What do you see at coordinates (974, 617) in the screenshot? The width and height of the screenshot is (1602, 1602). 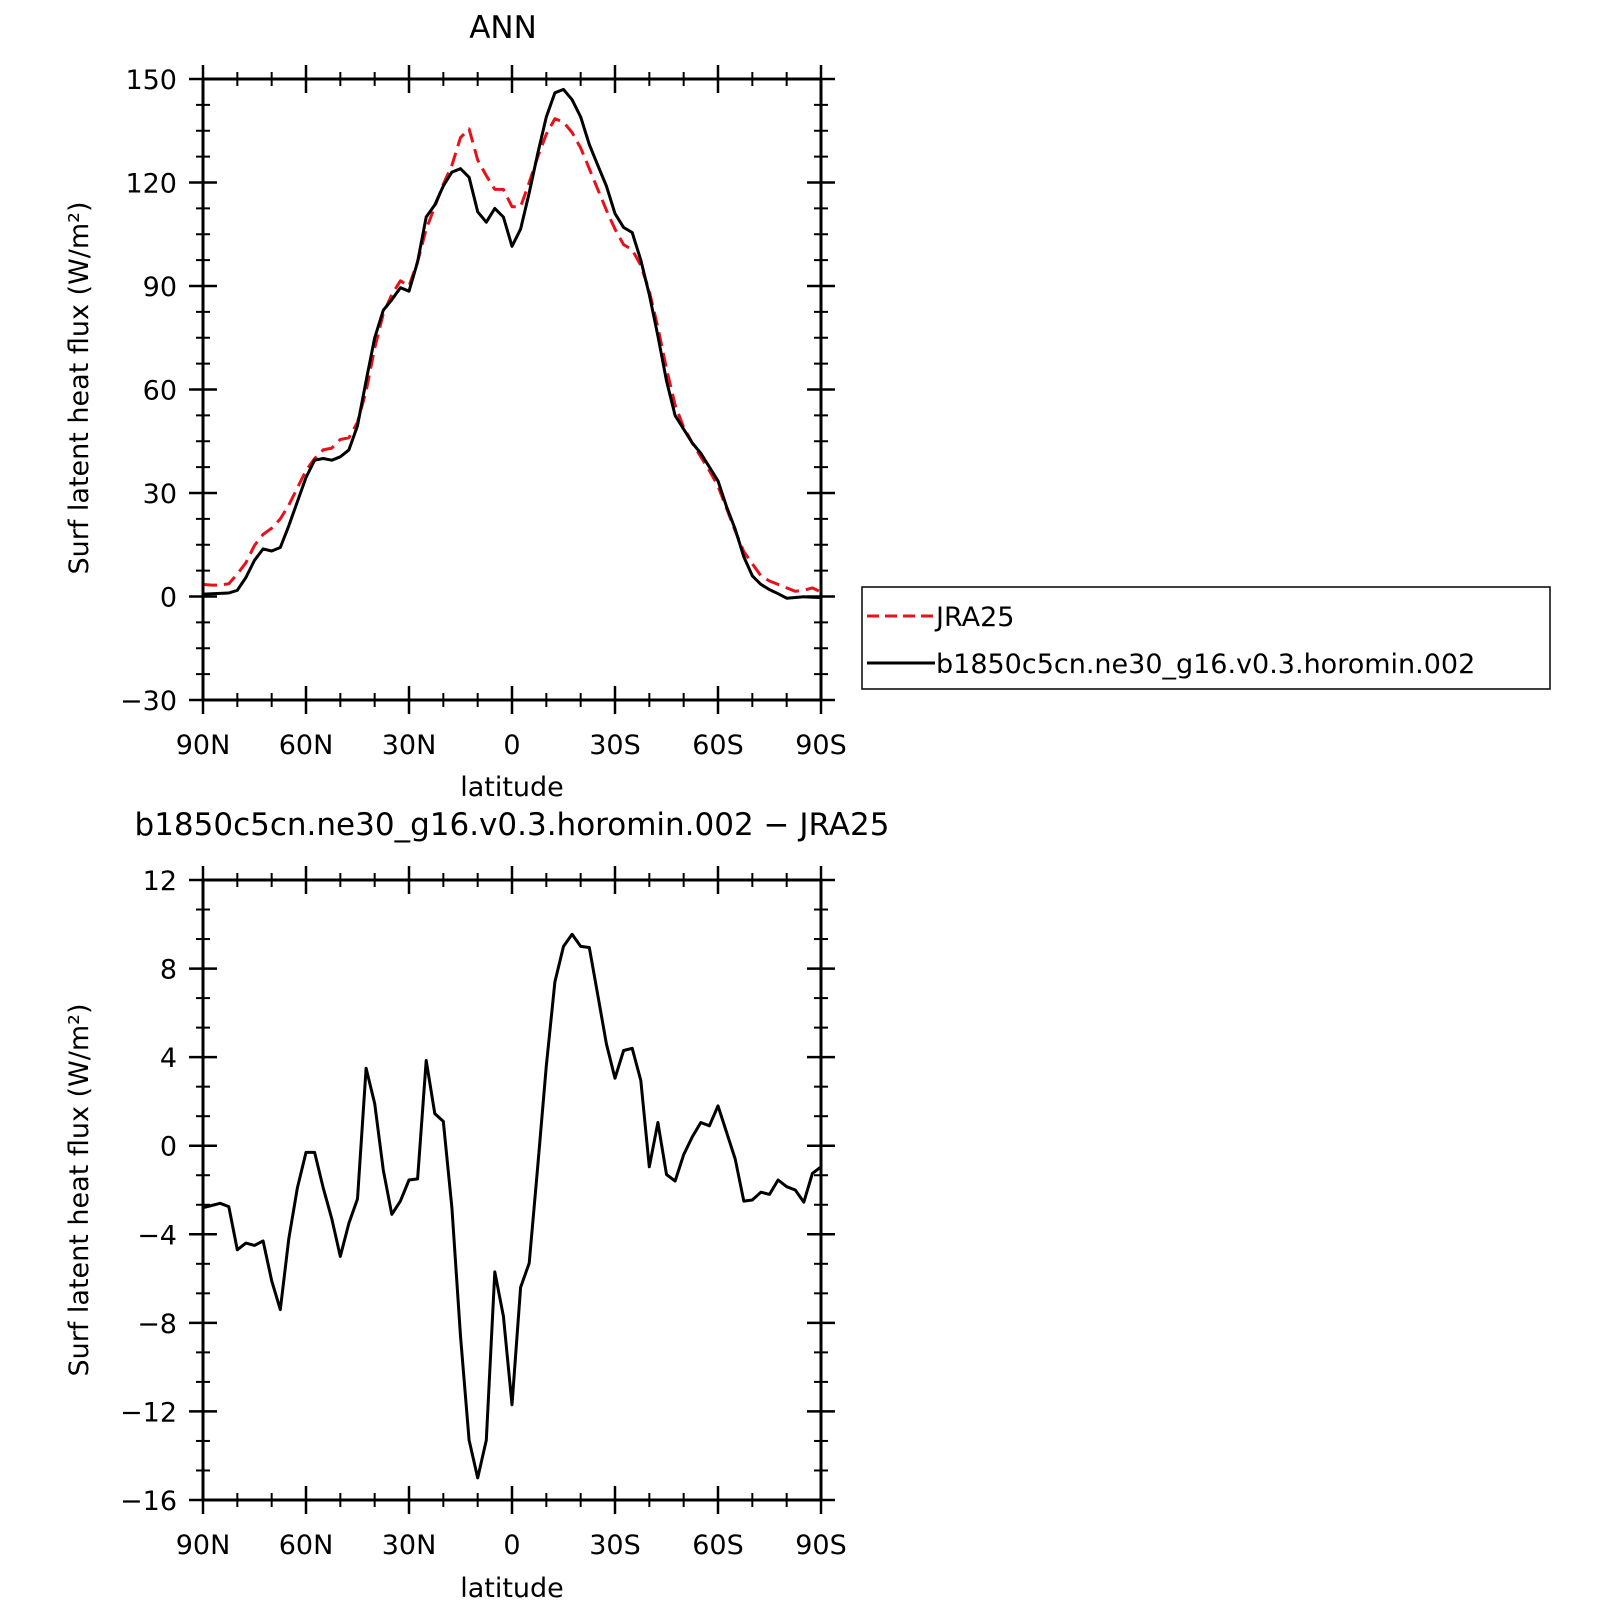 I see `legend-label-jra25: JRA25` at bounding box center [974, 617].